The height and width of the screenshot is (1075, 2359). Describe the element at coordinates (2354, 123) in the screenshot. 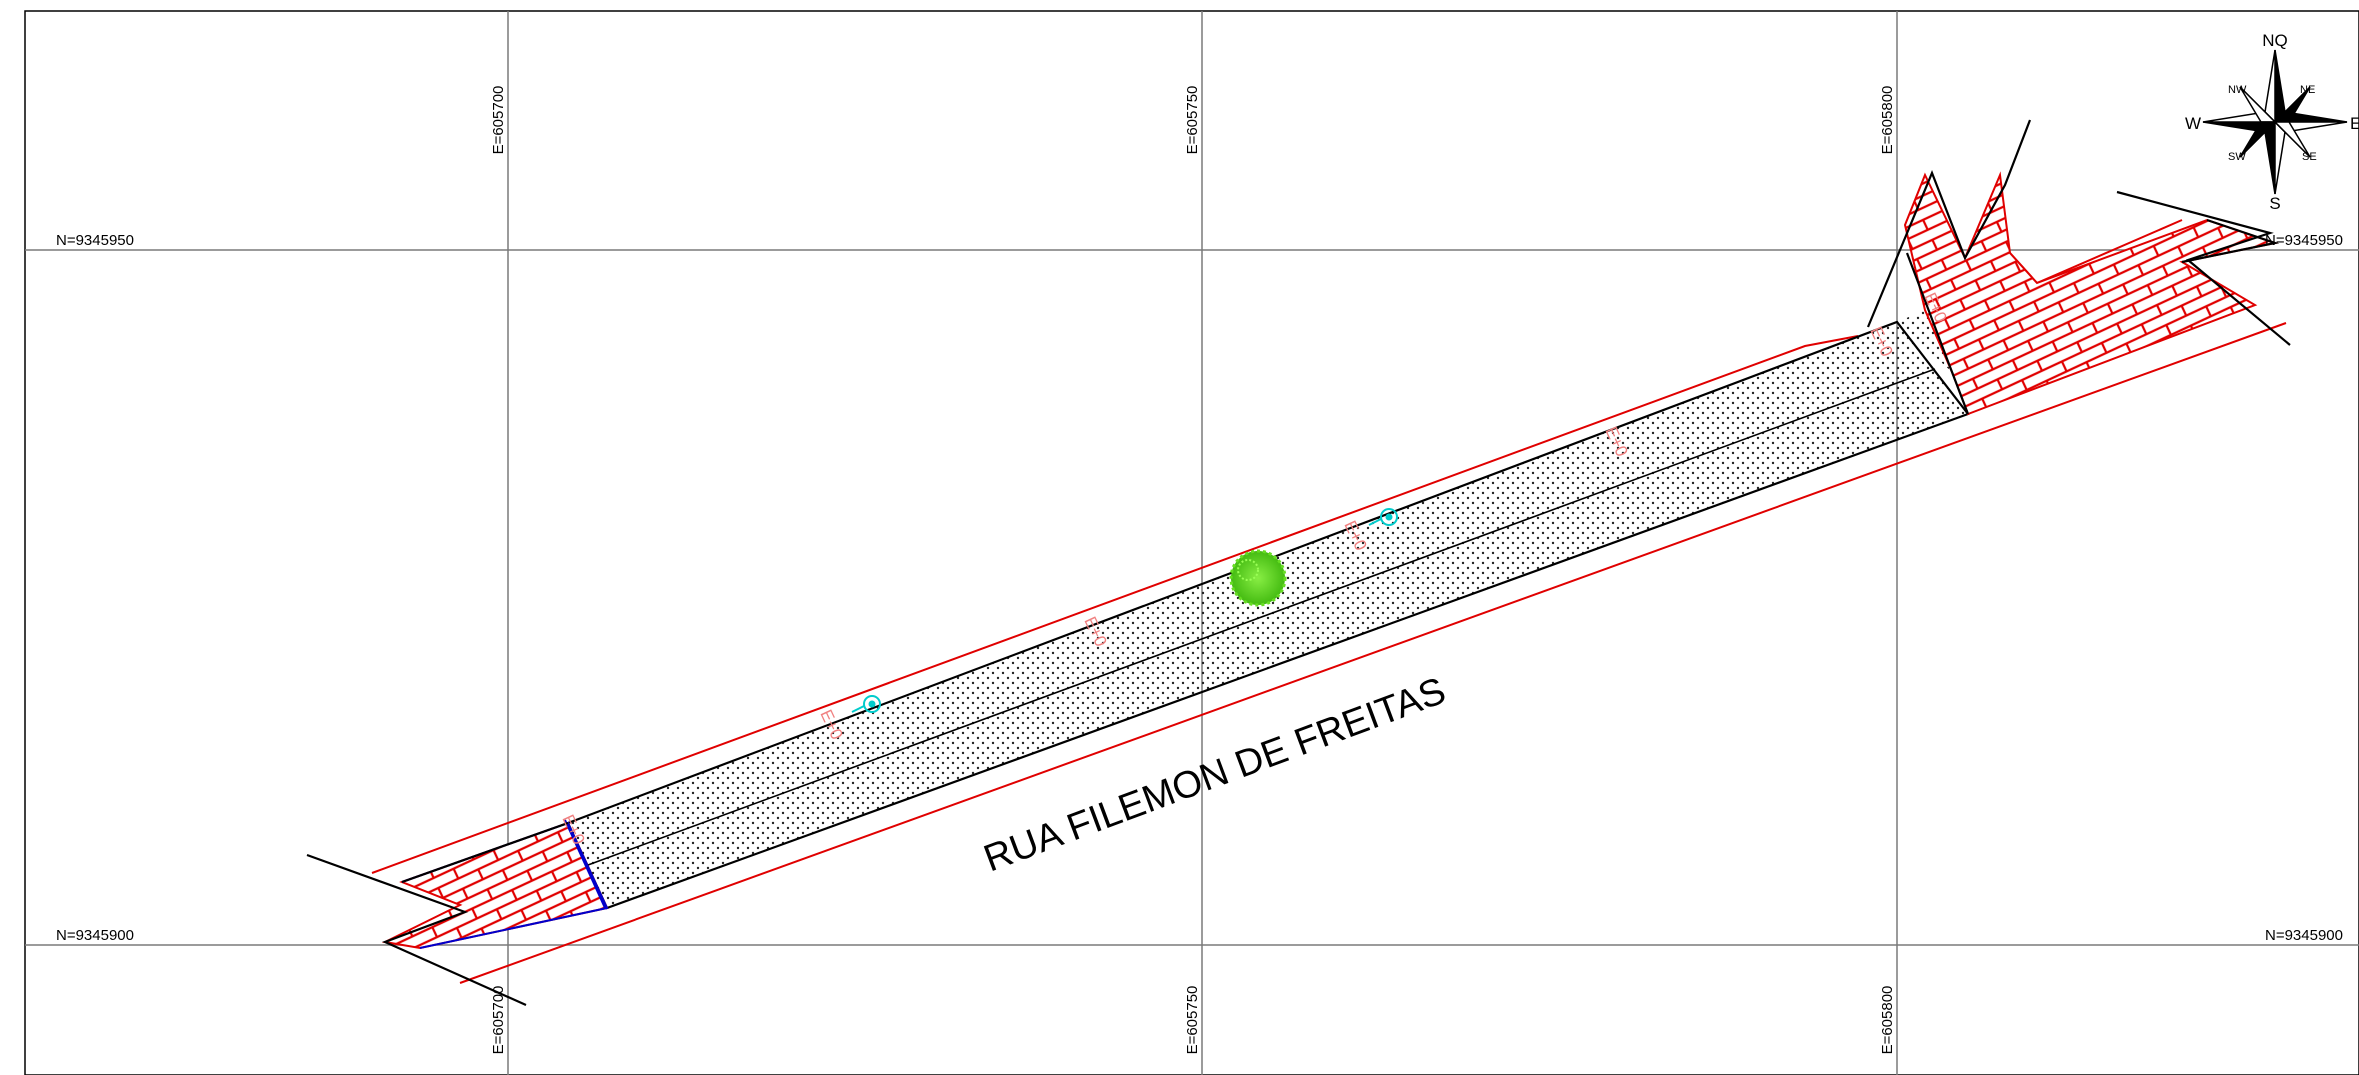

I see `compass-east-label: E` at that location.